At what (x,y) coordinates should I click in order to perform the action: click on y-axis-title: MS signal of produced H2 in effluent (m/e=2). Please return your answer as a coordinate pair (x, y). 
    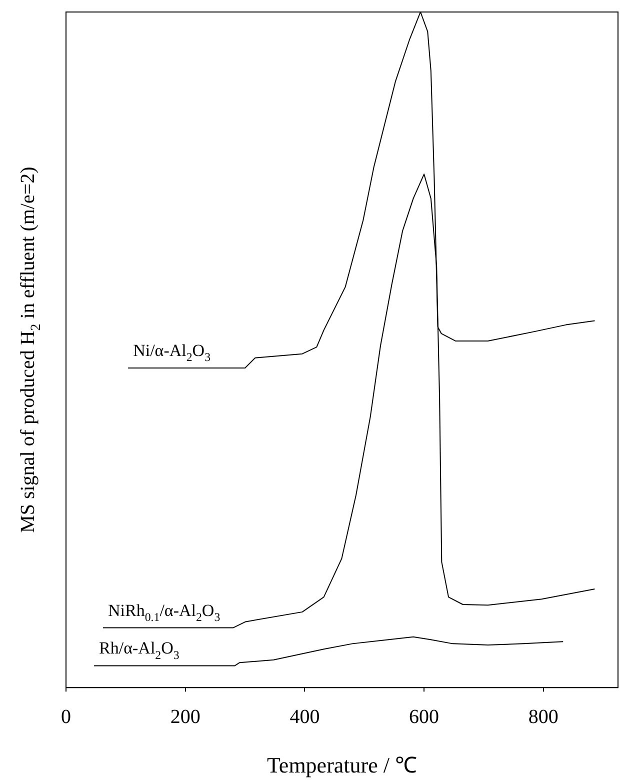
    Looking at the image, I should click on (30, 349).